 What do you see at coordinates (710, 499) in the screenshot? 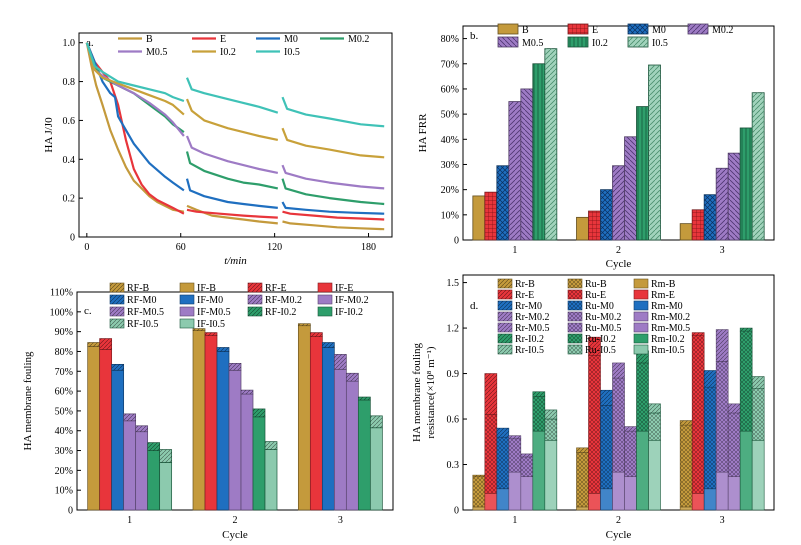
I see `bar-Rm-M0` at bounding box center [710, 499].